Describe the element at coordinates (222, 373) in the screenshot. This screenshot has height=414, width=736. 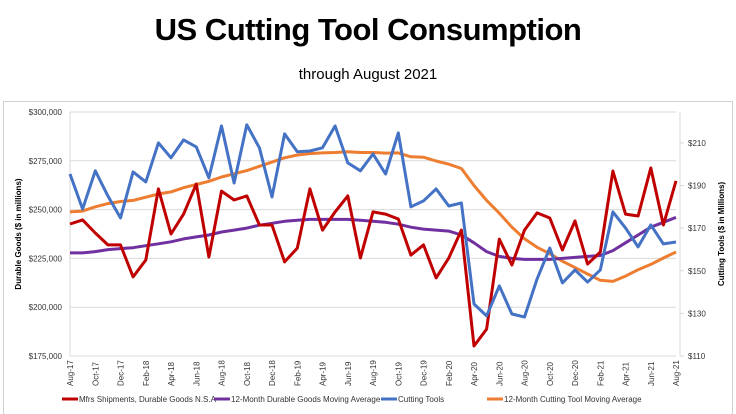
I see `x-tick-label: Aug-18` at that location.